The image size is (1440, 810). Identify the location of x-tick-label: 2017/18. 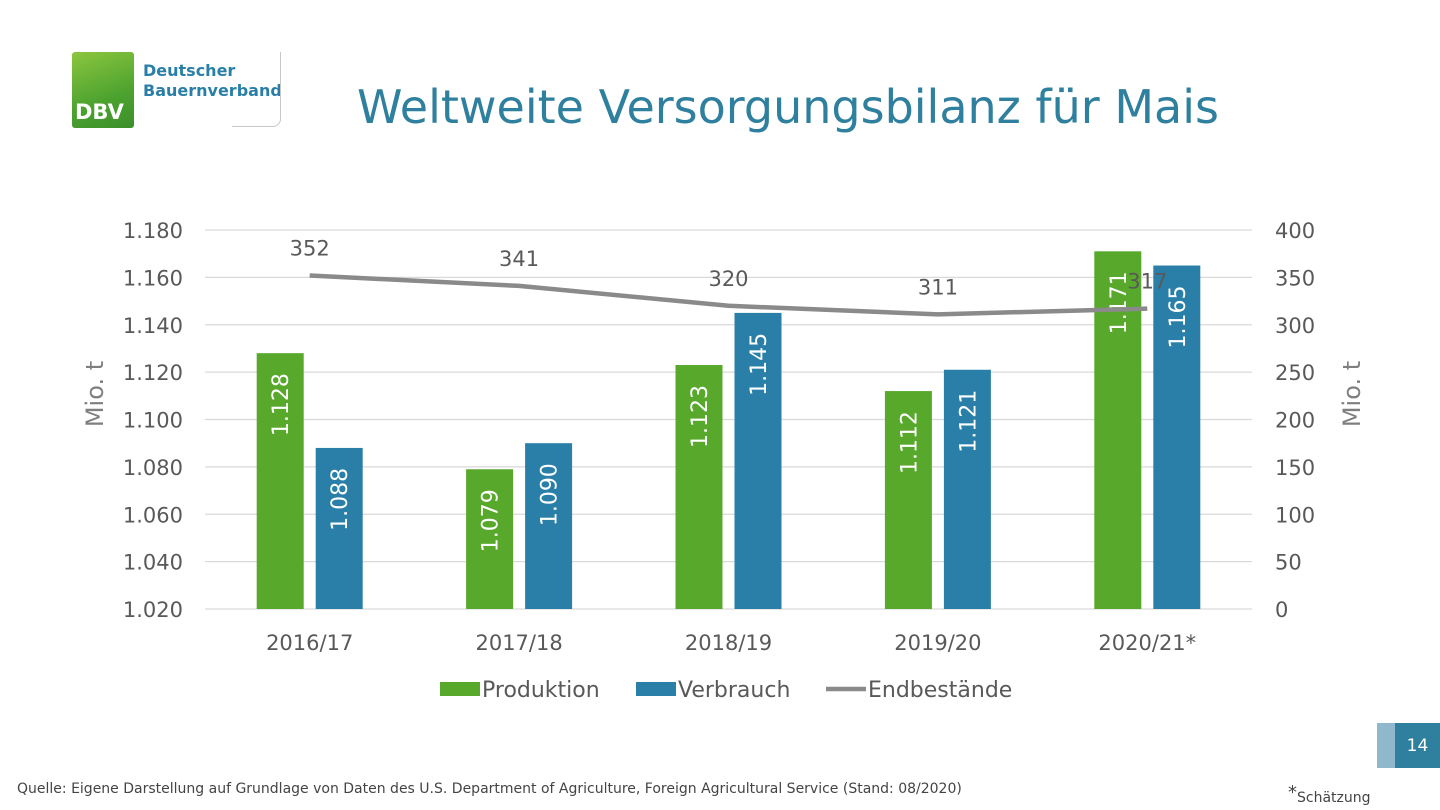
(518, 643).